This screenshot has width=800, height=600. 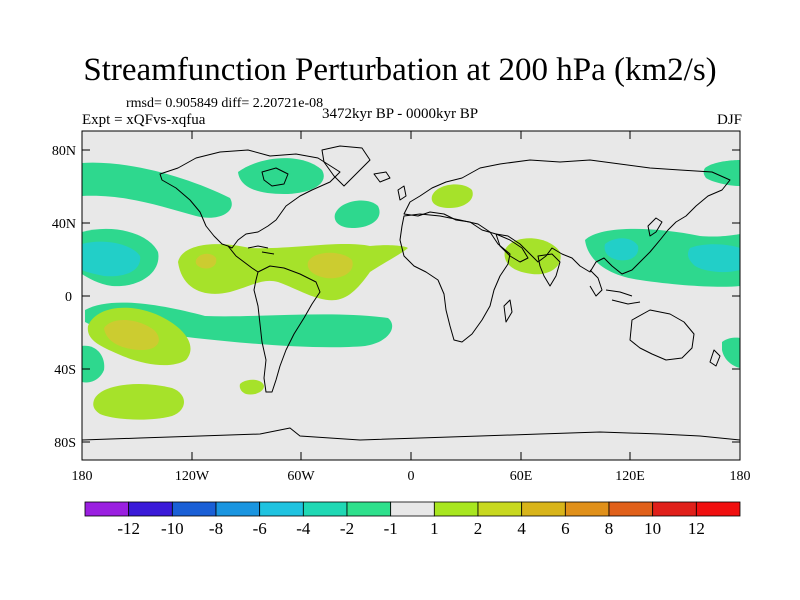 I want to click on contour-pos-tropical-band, so click(x=293, y=272).